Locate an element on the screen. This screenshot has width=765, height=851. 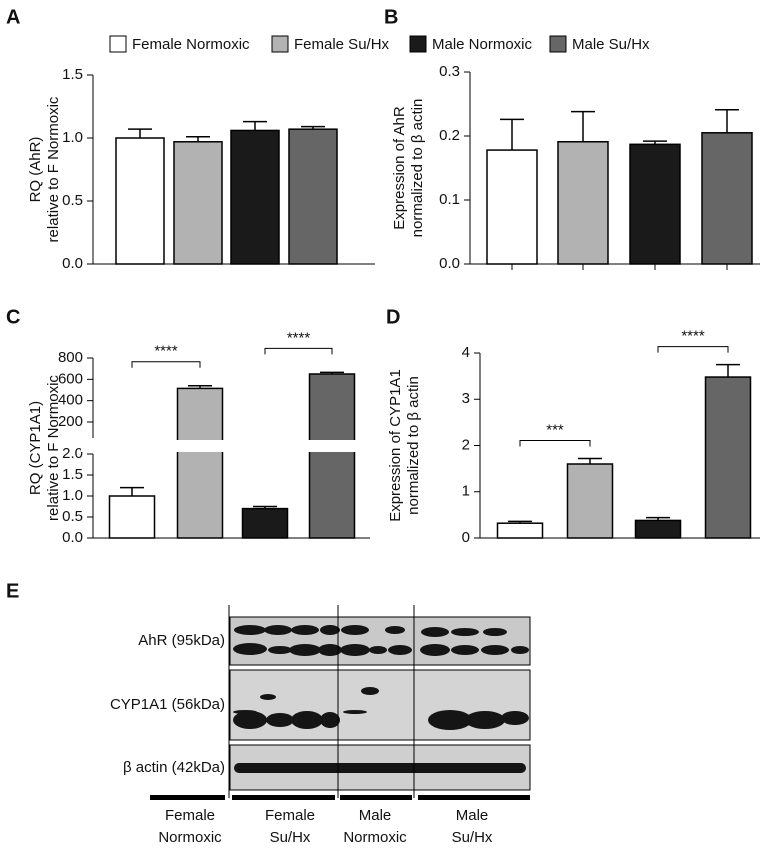
y-axis-label: RQ (AhR) is located at coordinates (35, 170).